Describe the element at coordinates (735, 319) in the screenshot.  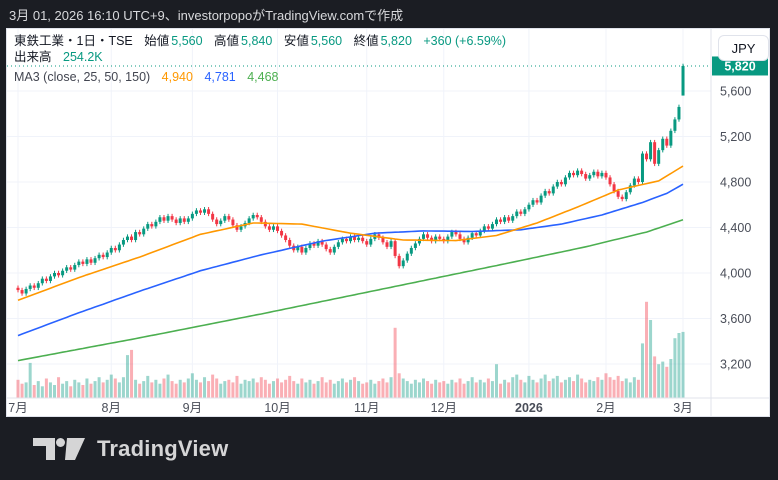
I see `y-tick-label: 3,600` at that location.